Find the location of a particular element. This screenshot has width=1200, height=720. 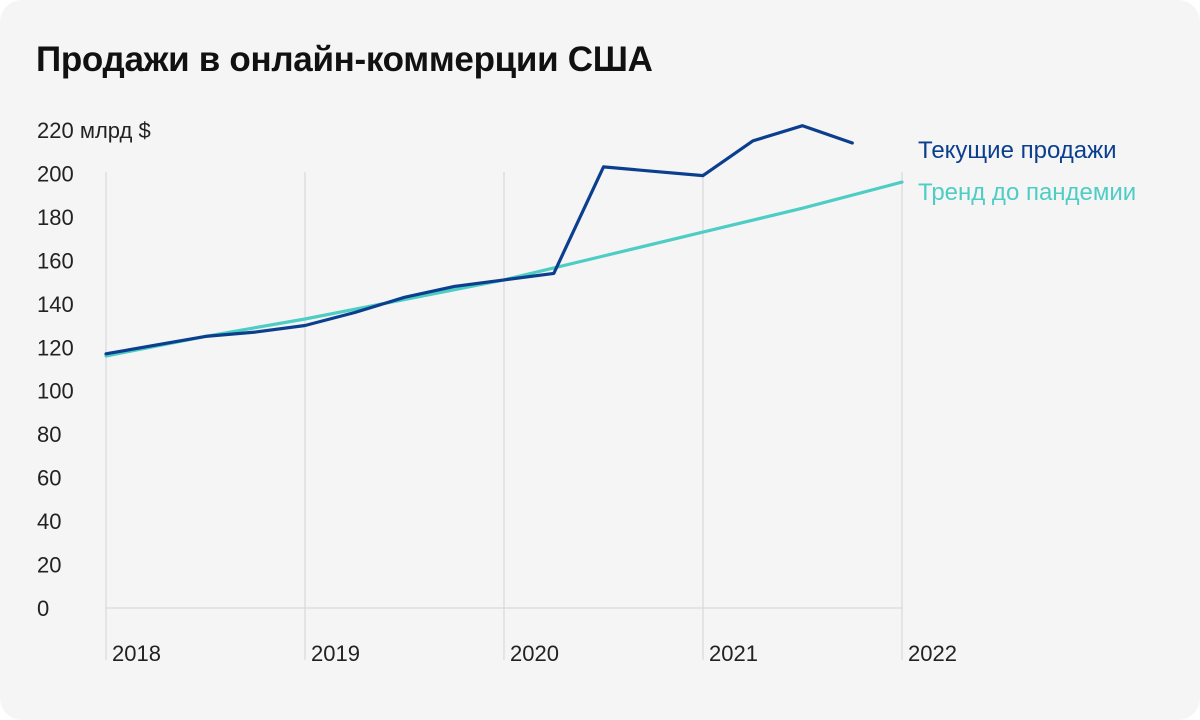

x-tick-label-2021: 2021 is located at coordinates (733, 653).